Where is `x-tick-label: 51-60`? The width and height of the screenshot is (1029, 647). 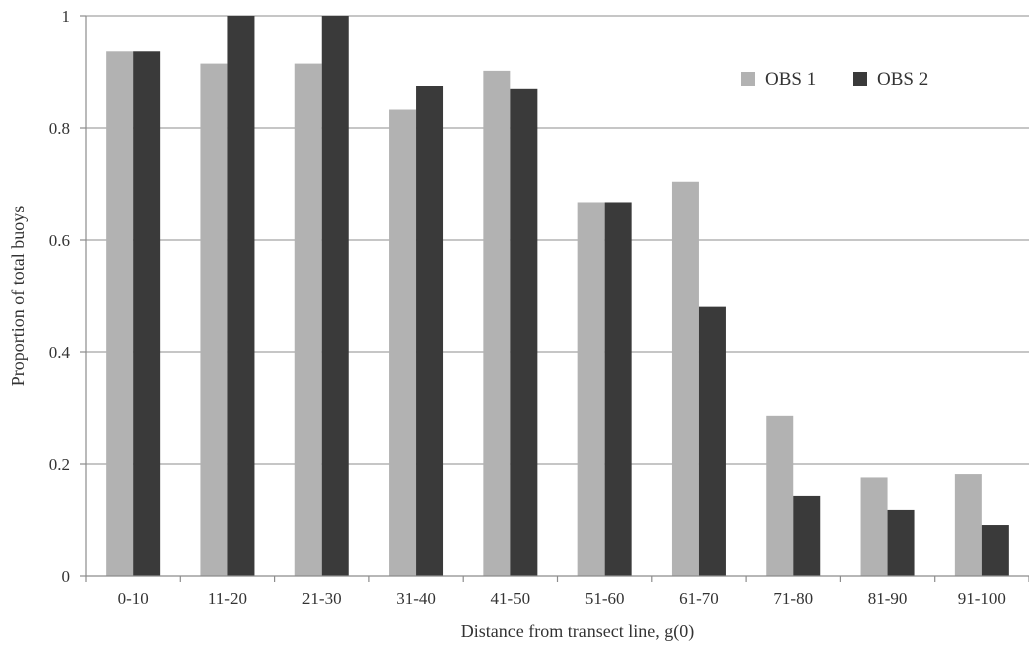
x-tick-label: 51-60 is located at coordinates (605, 598).